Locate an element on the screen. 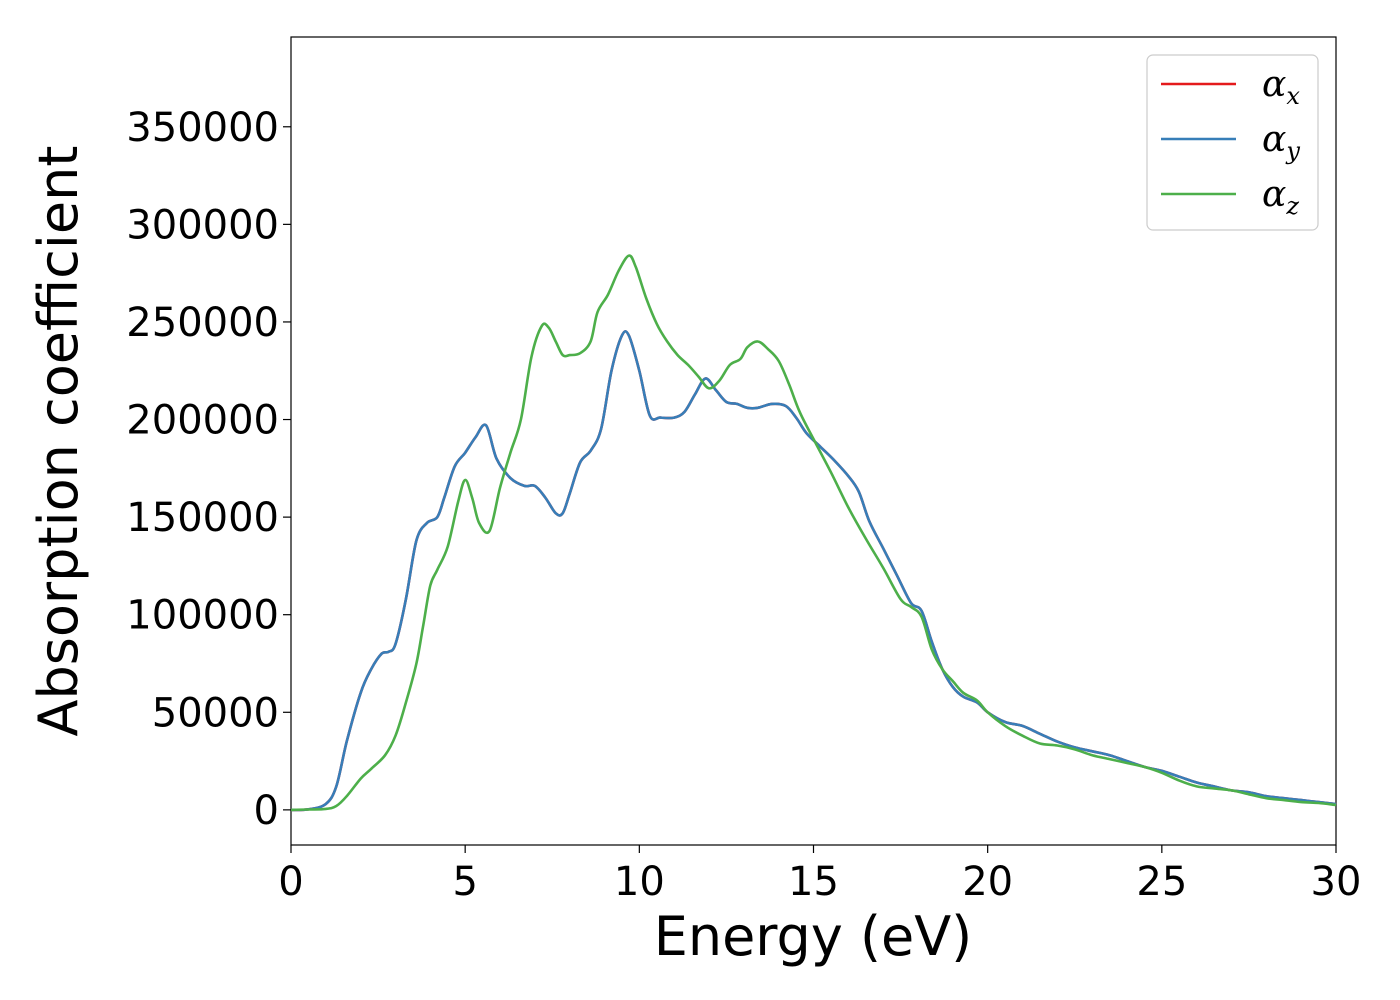 This screenshot has width=1400, height=1000. y-axis-title: Absorption coefficient is located at coordinates (58, 441).